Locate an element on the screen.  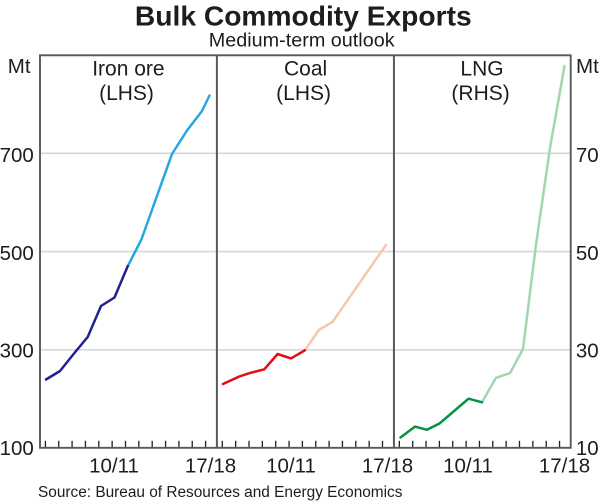
svg-text: 30 is located at coordinates (587, 351).